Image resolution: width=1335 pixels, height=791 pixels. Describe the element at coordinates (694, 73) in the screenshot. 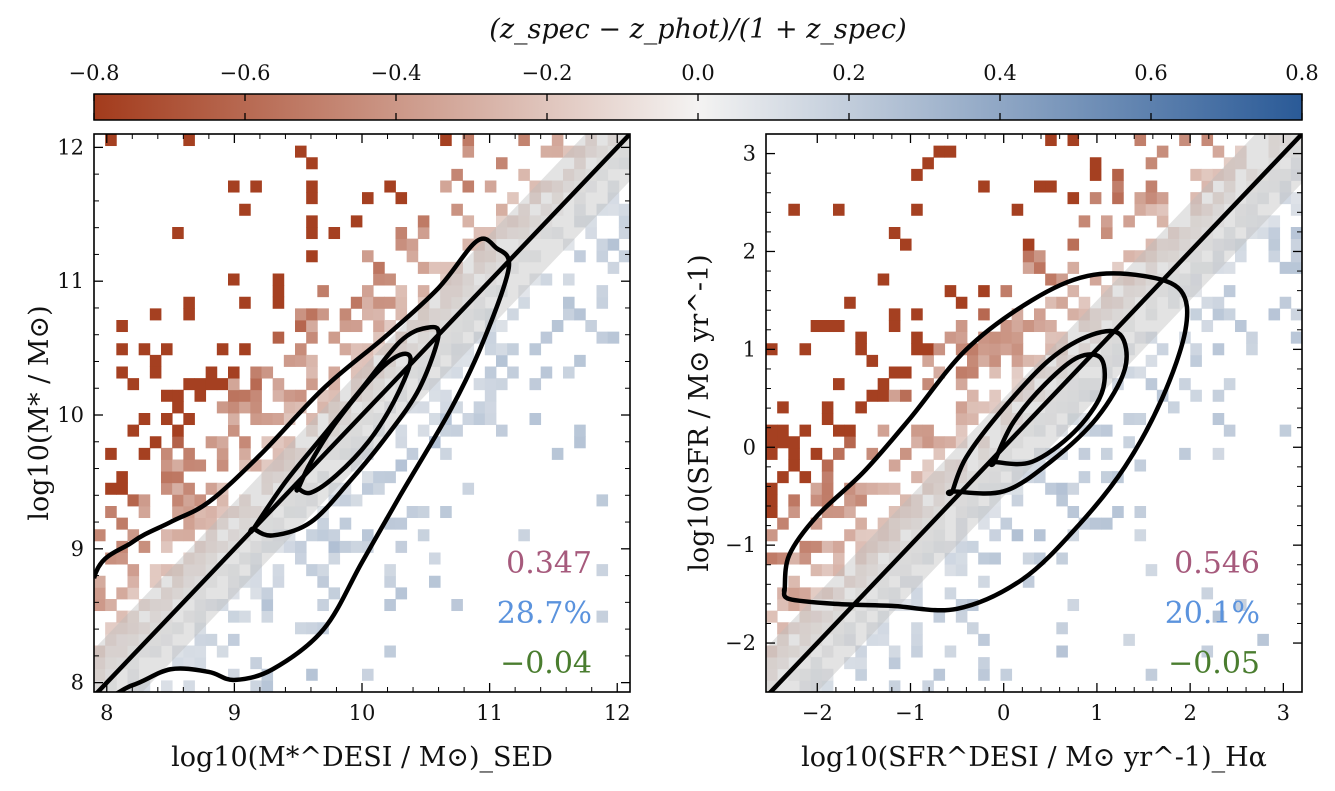

I see `colorbar-tick-labels: −0.8 −0.6 −0.4 −0.2 0.0 0.2 0.4 0.6 0.8` at that location.